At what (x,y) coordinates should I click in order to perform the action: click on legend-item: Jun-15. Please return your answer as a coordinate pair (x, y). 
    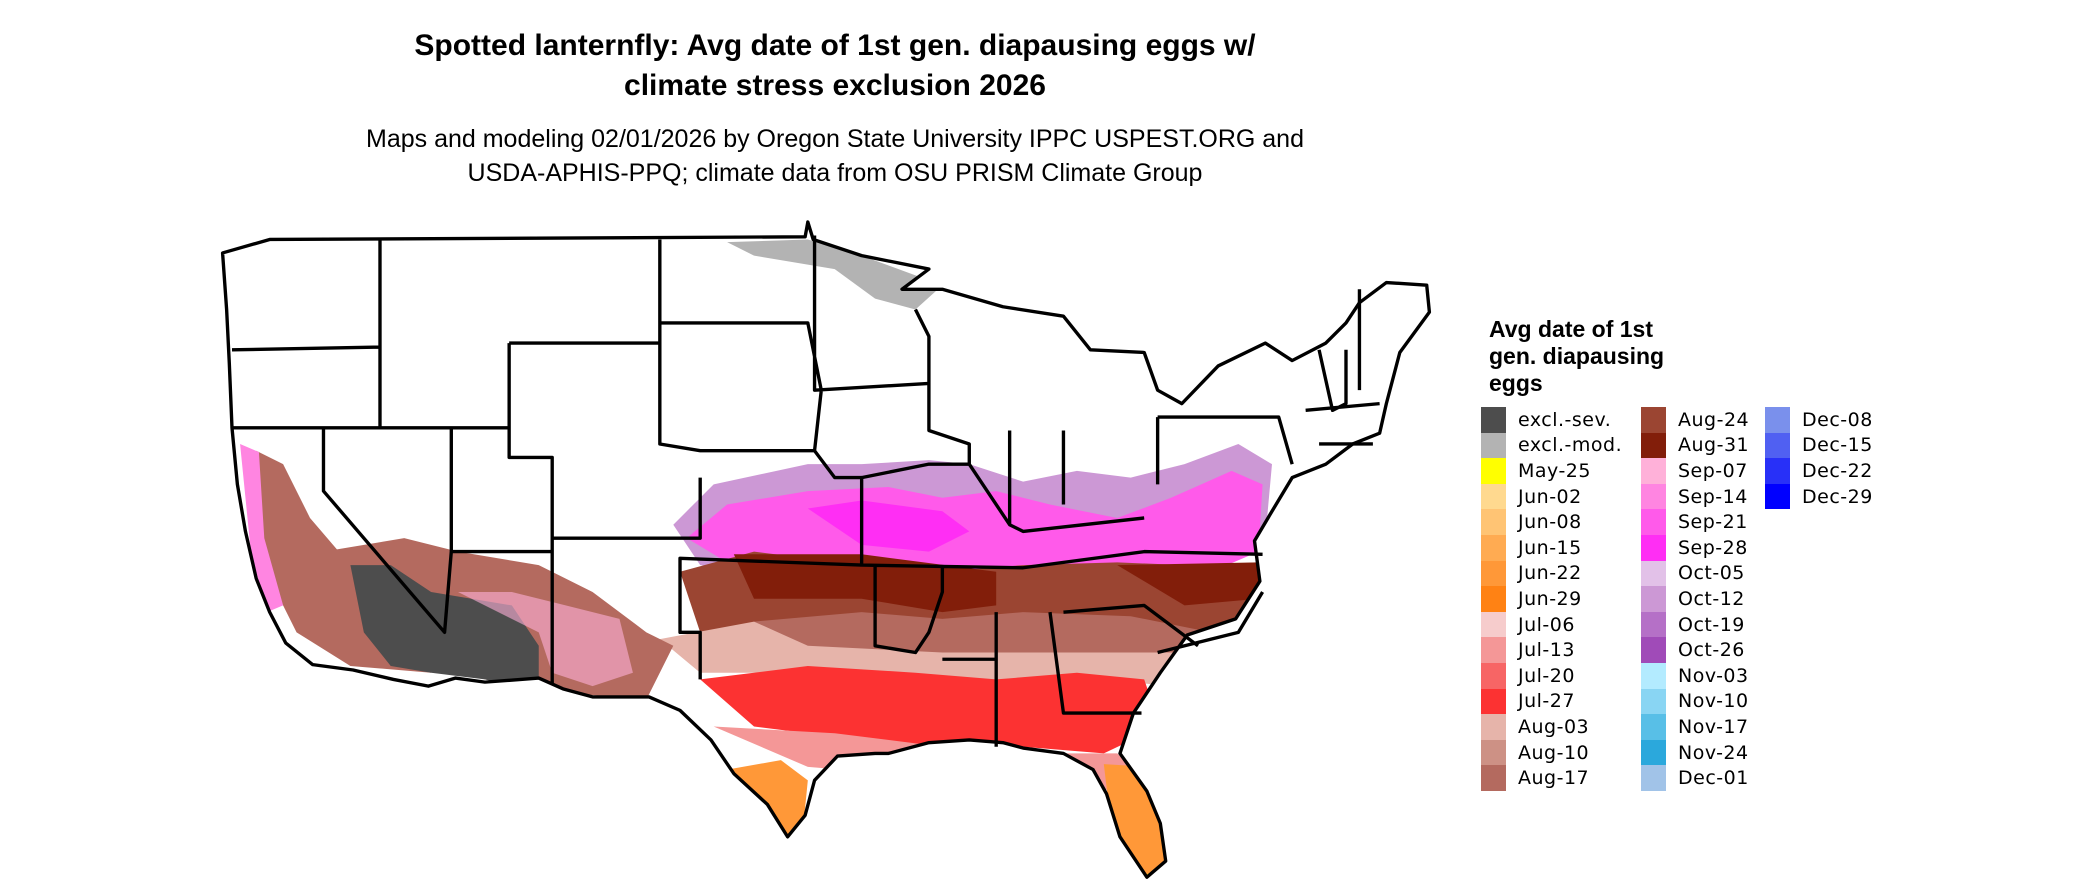
    Looking at the image, I should click on (1551, 547).